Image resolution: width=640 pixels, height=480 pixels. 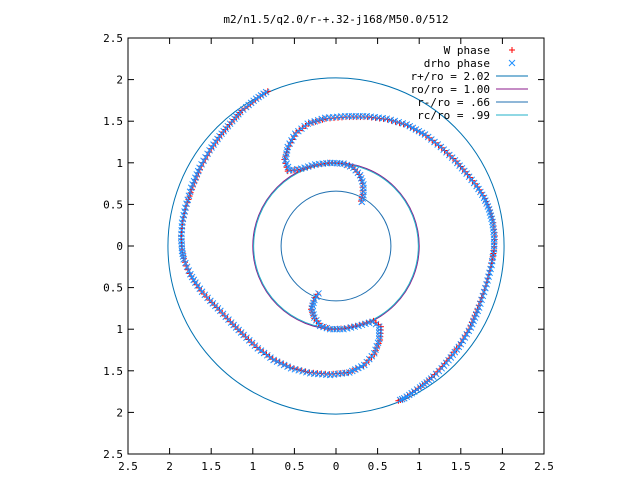 I want to click on legend-label: drho phase, so click(x=457, y=63).